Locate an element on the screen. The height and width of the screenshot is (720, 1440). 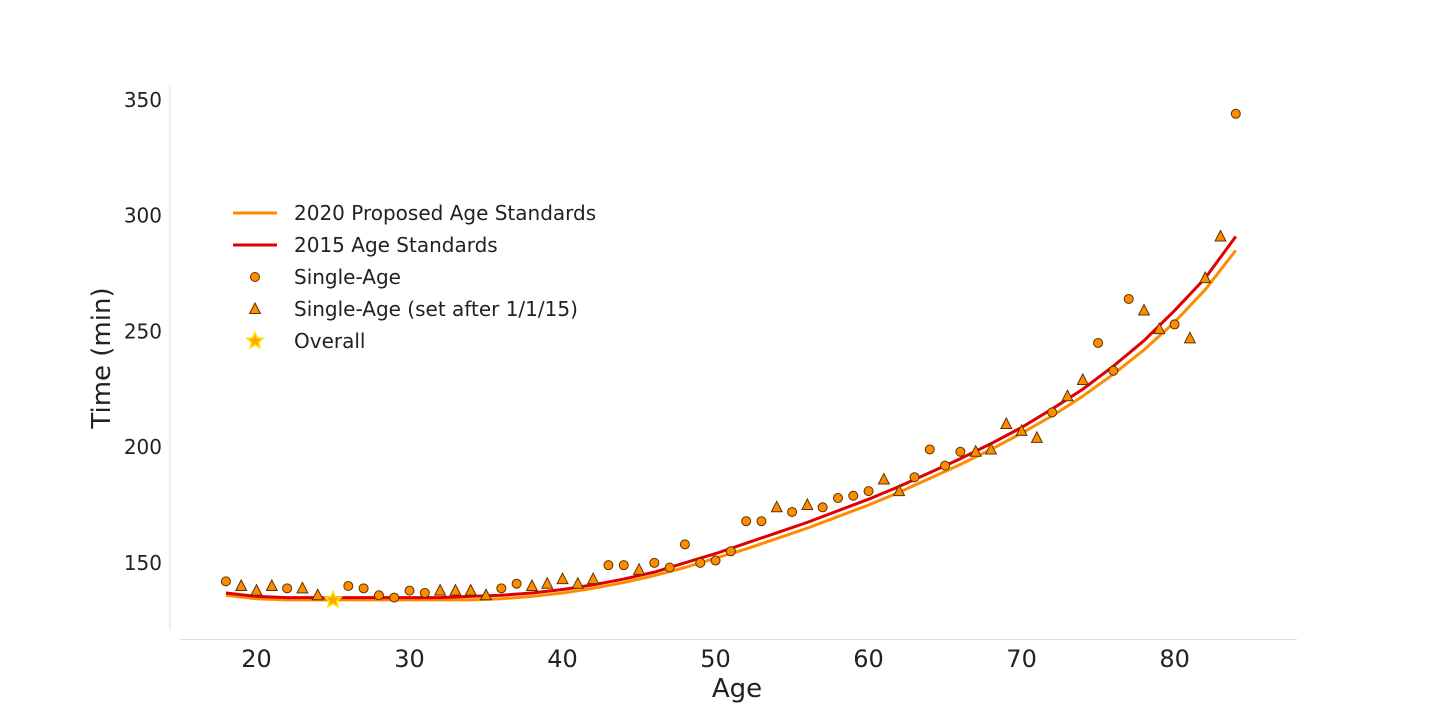
legend-swatch-circle is located at coordinates (255, 277).